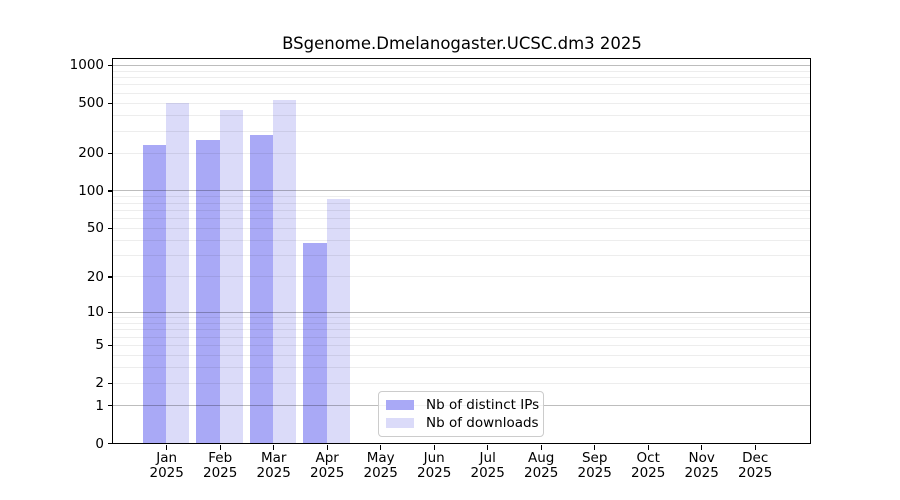 This screenshot has width=900, height=500. What do you see at coordinates (91, 153) in the screenshot?
I see `y-tick-label: 200` at bounding box center [91, 153].